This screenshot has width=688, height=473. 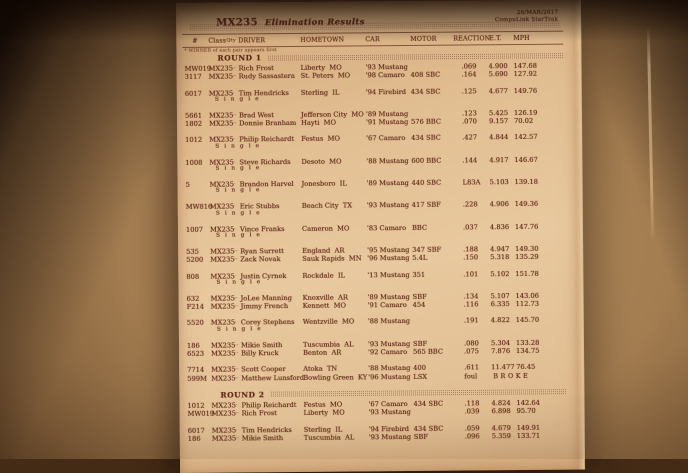 I want to click on col-header-et: E.T., so click(x=495, y=38).